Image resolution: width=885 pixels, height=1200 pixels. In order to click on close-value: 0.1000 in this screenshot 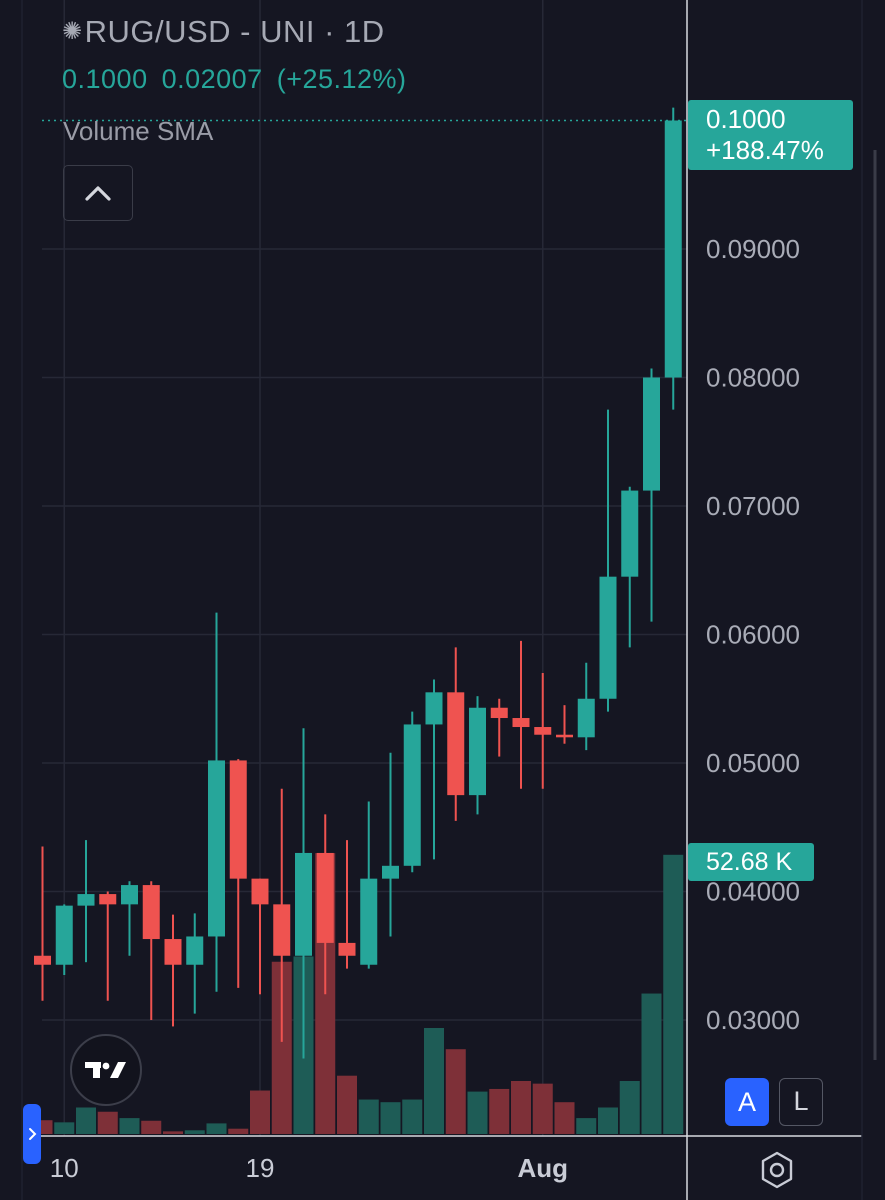, I will do `click(105, 79)`.